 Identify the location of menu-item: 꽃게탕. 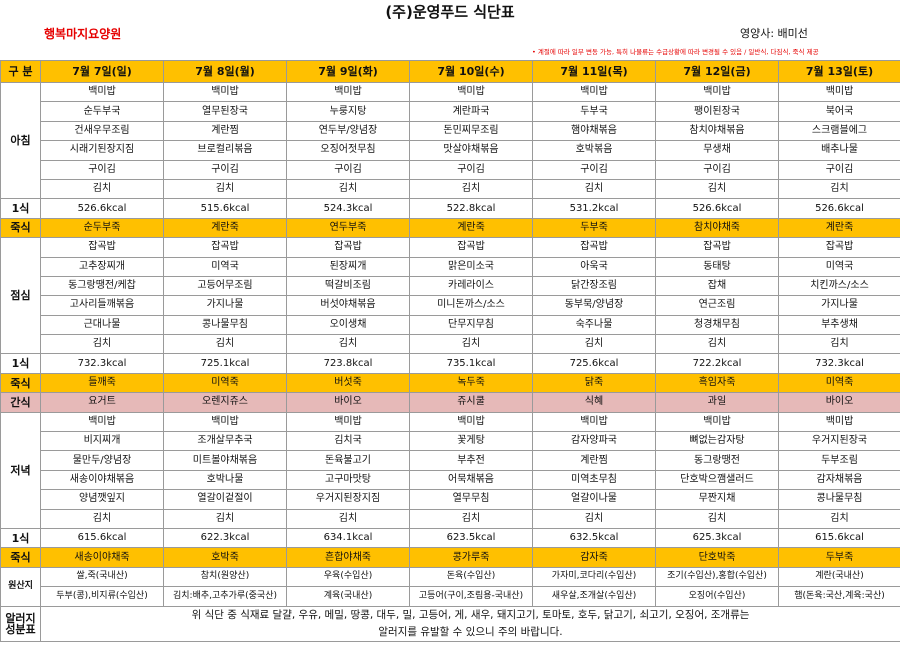
(471, 441).